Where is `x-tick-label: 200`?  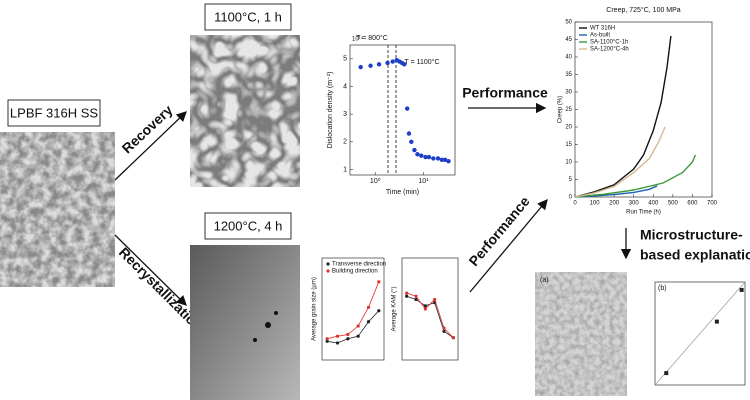 x-tick-label: 200 is located at coordinates (614, 204).